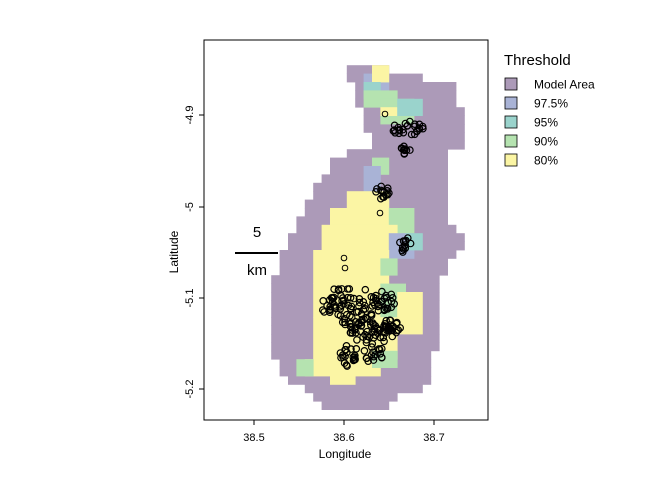 This screenshot has width=672, height=480. I want to click on y-tick-label: -4.9, so click(190, 115).